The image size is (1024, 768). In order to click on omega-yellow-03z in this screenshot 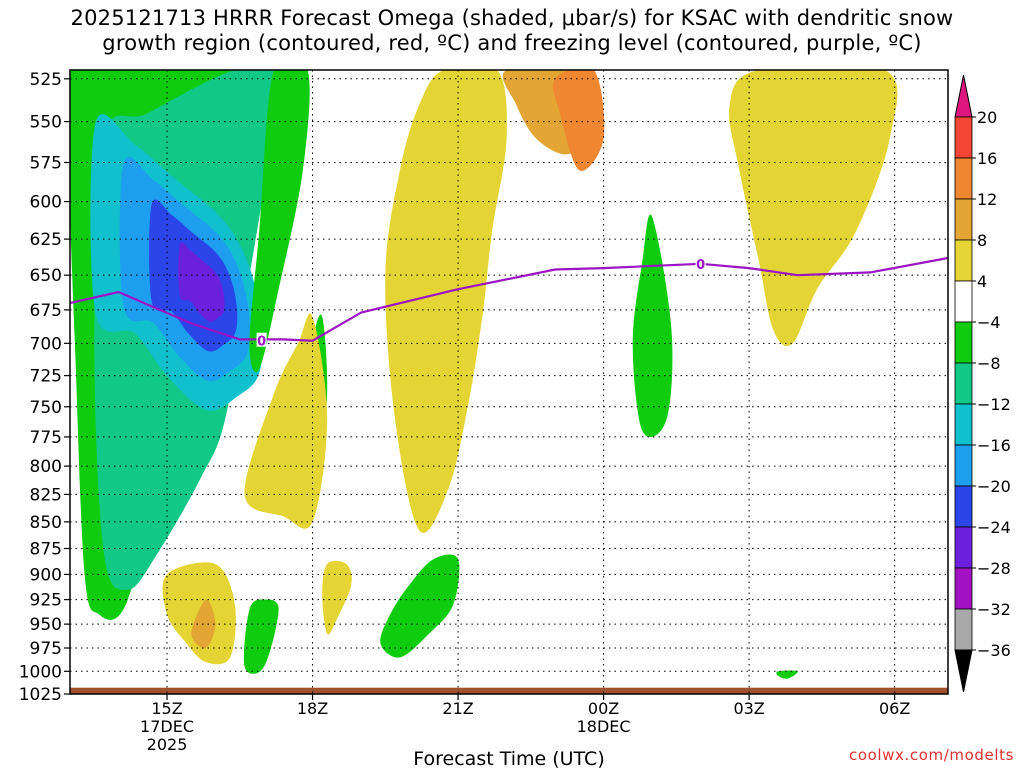, I will do `click(813, 208)`.